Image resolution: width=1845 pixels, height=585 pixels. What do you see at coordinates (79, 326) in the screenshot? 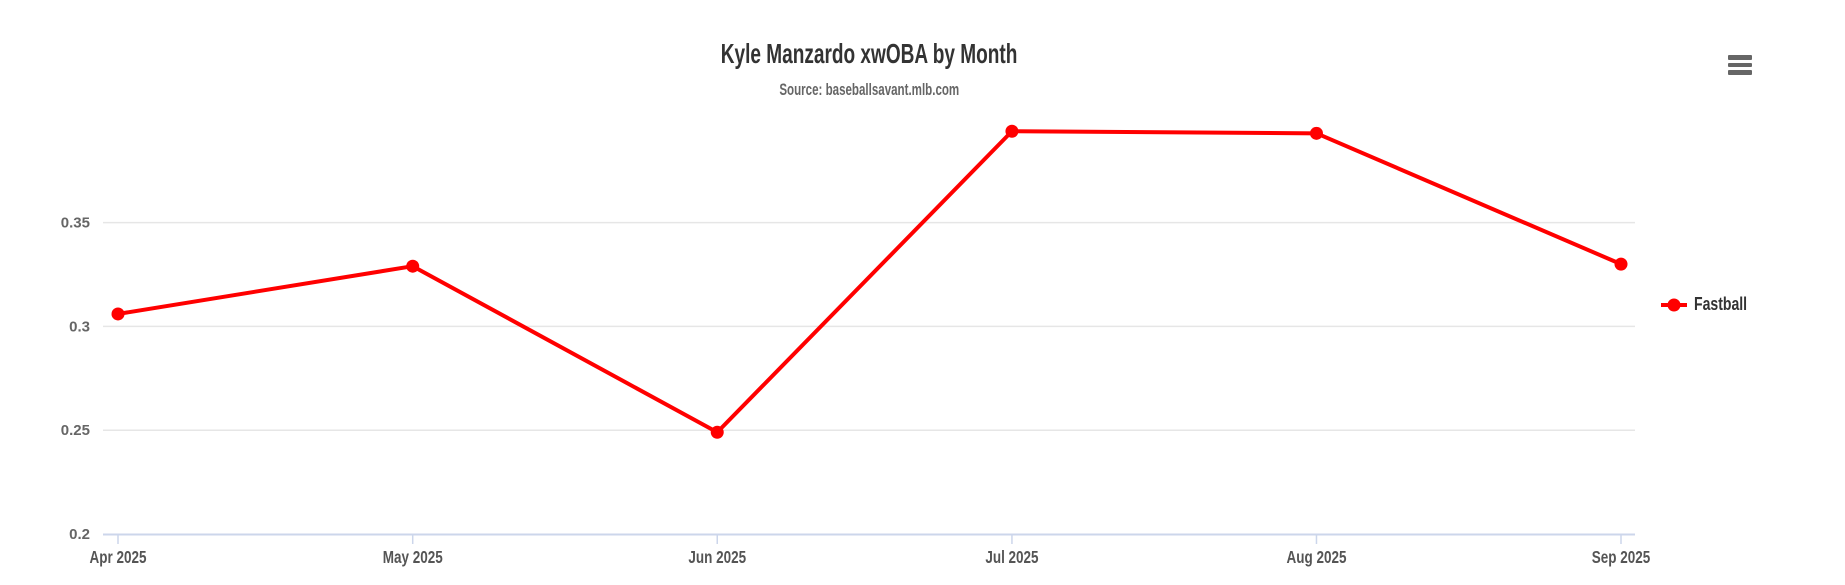
I see `y-axis-label: 0.3` at bounding box center [79, 326].